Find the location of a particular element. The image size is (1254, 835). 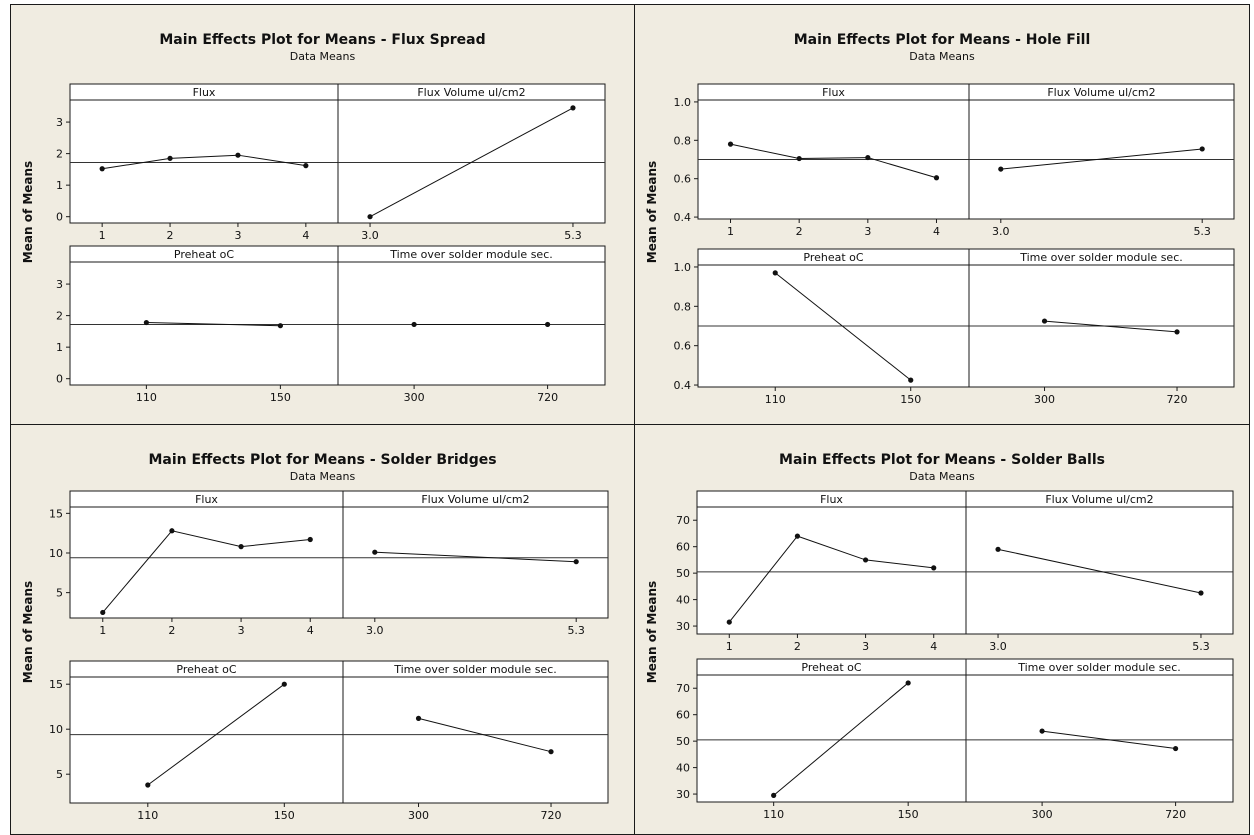

panel-label: Flux is located at coordinates (831, 499).